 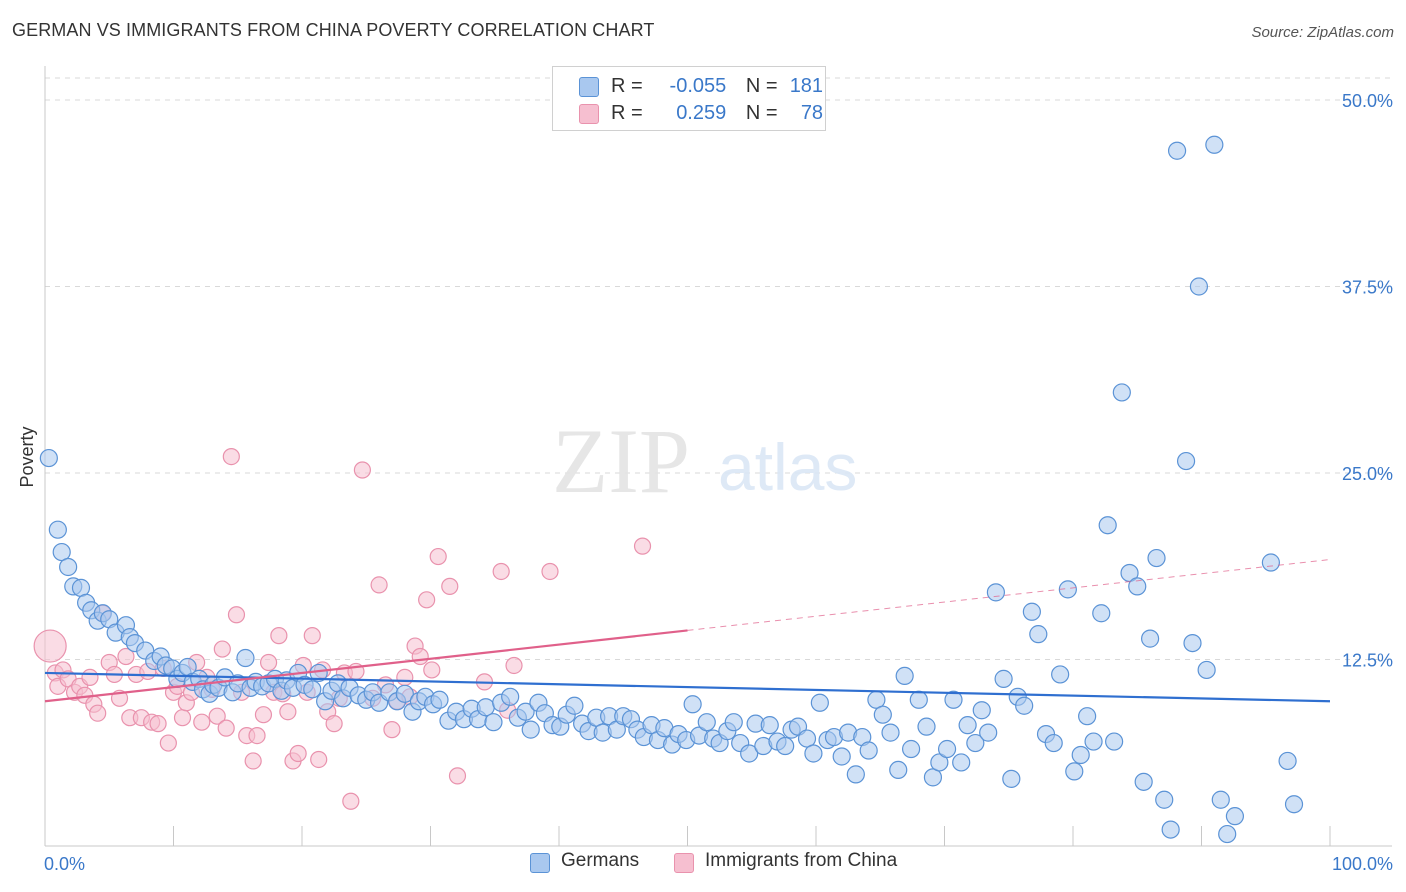 I want to click on x-tick-label: 100.0%, so click(x=1362, y=864).